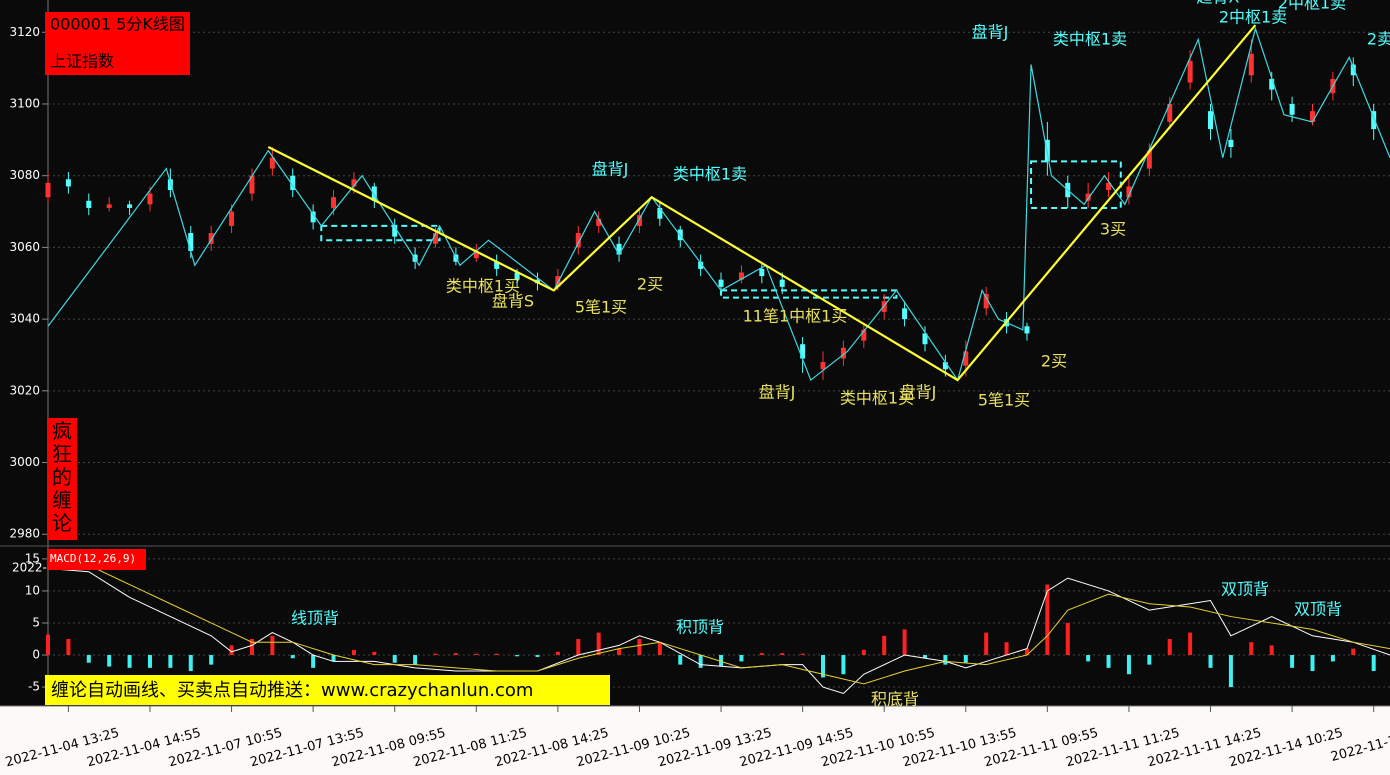 This screenshot has height=775, width=1390. Describe the element at coordinates (32, 590) in the screenshot. I see `y-tick-label: 10` at that location.